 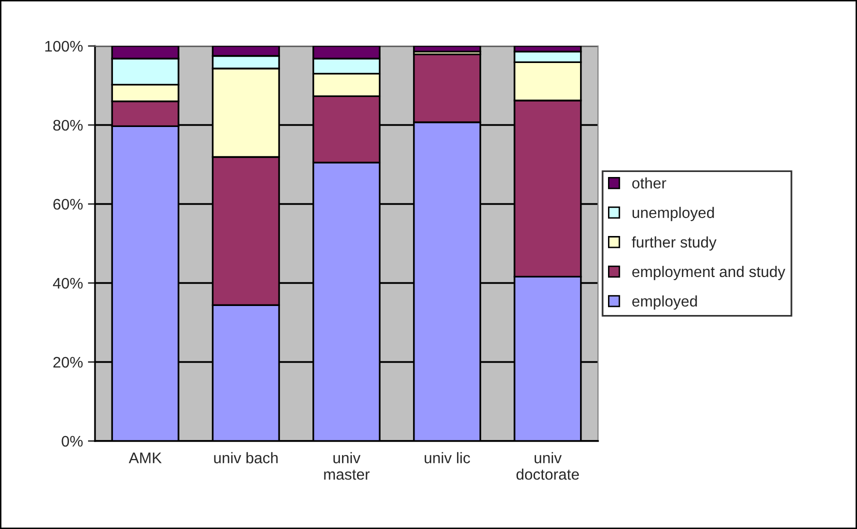 I want to click on legend-label: other, so click(x=649, y=183).